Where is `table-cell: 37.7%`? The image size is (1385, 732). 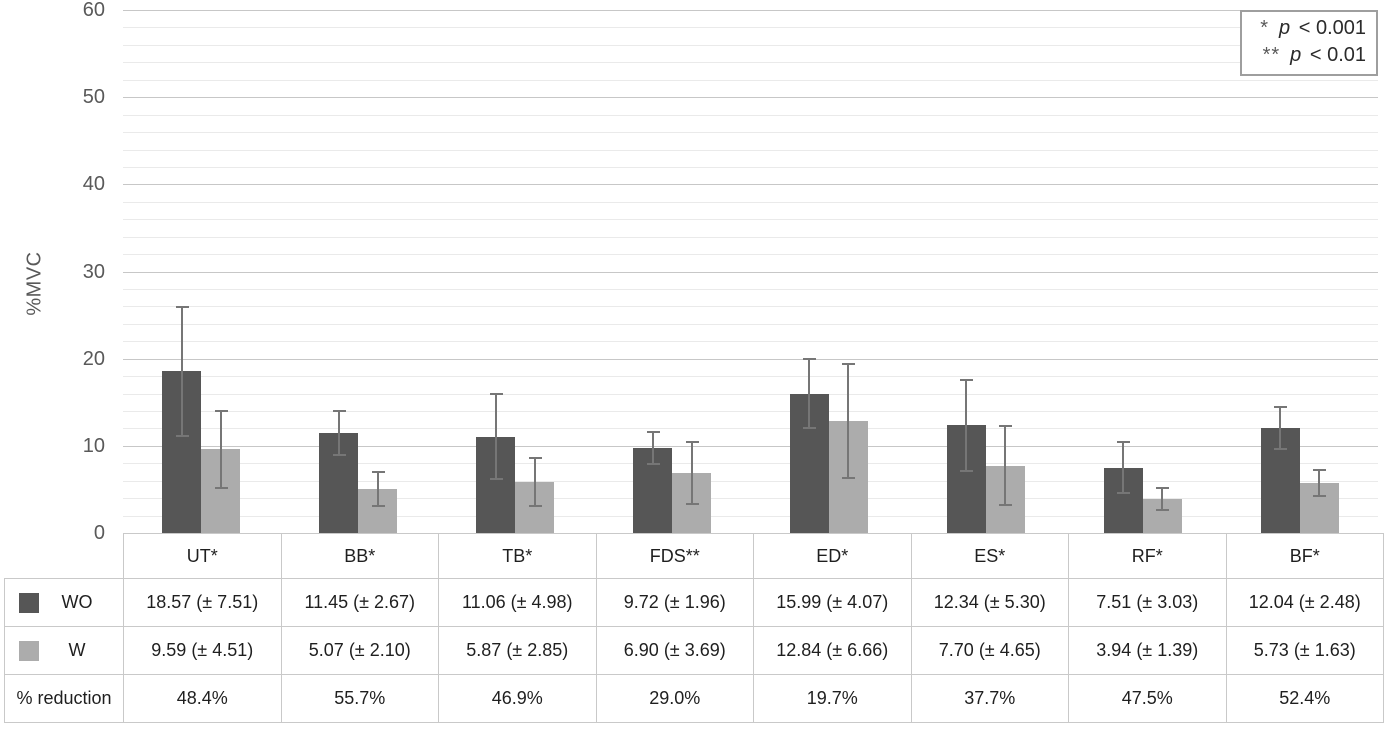 table-cell: 37.7% is located at coordinates (989, 698).